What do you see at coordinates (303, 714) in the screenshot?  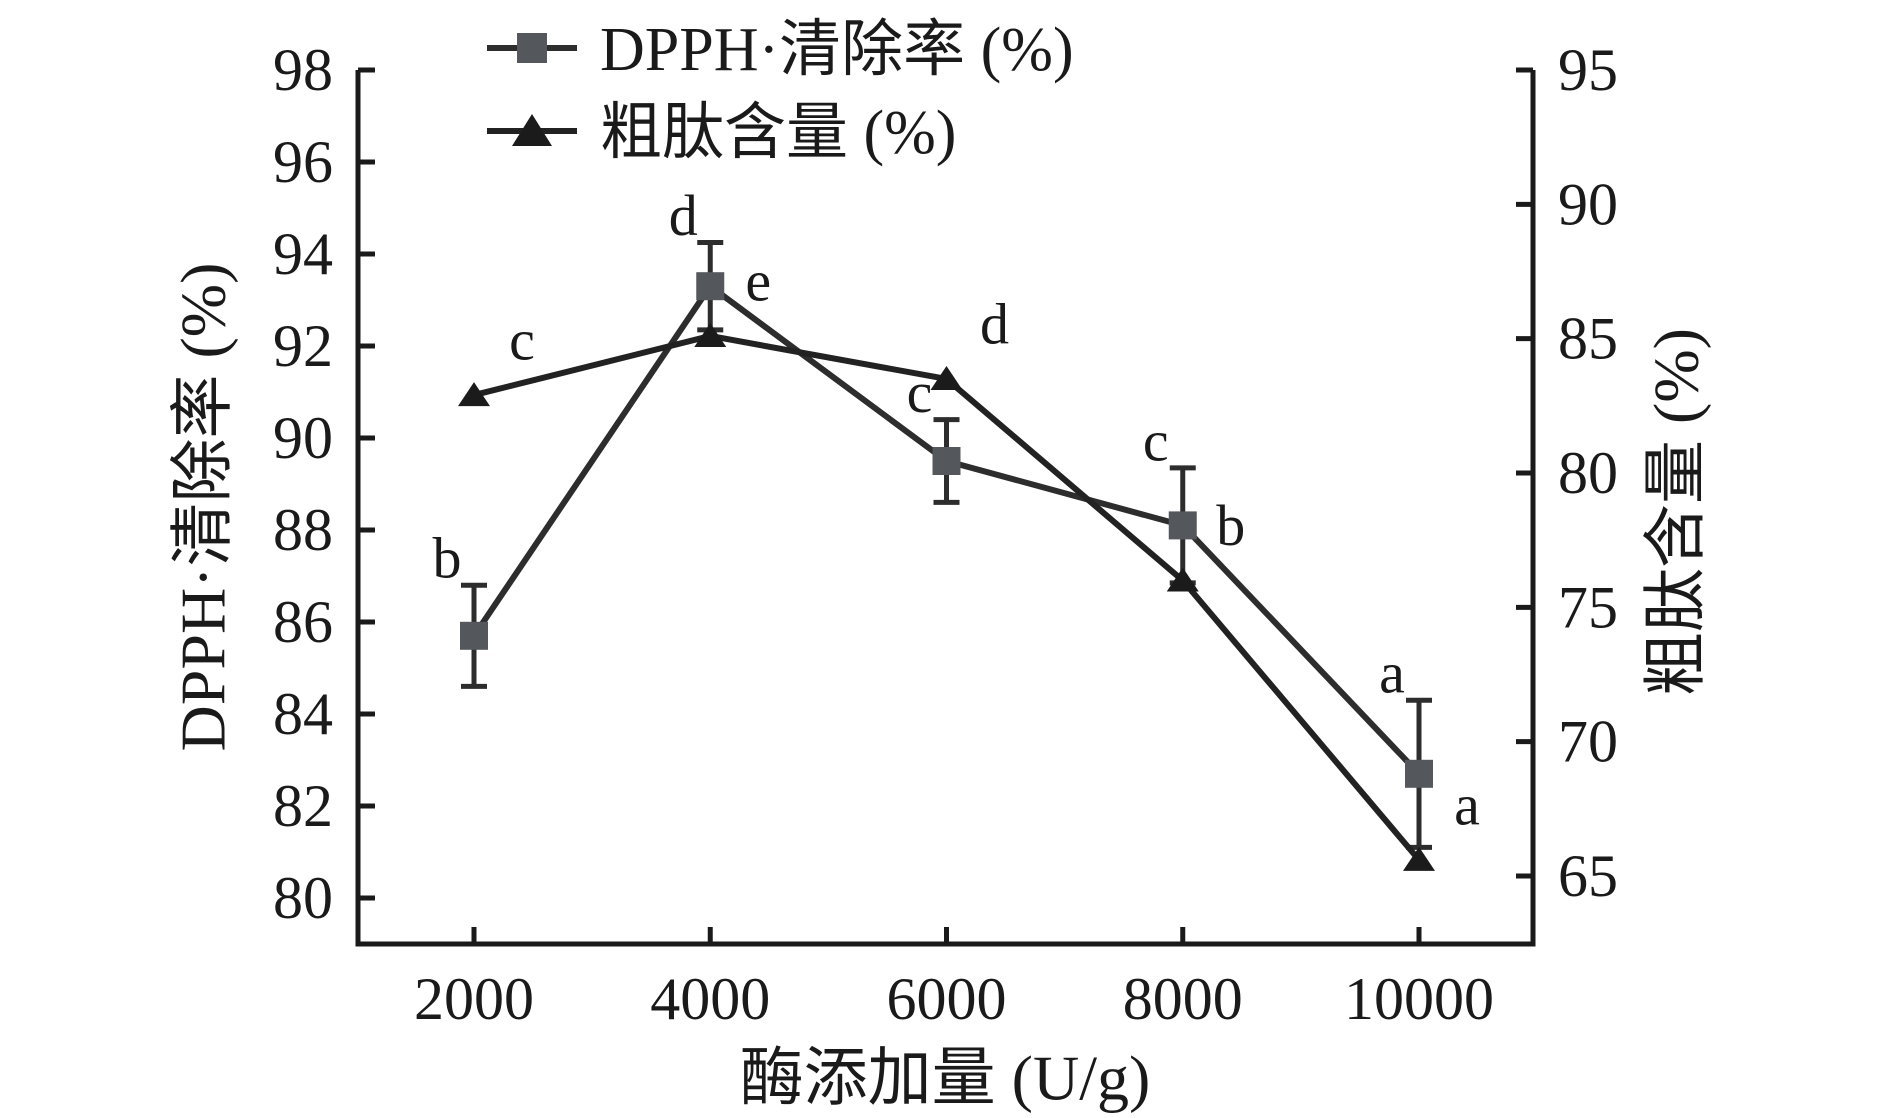 I see `left-axis-tick-label: 84` at bounding box center [303, 714].